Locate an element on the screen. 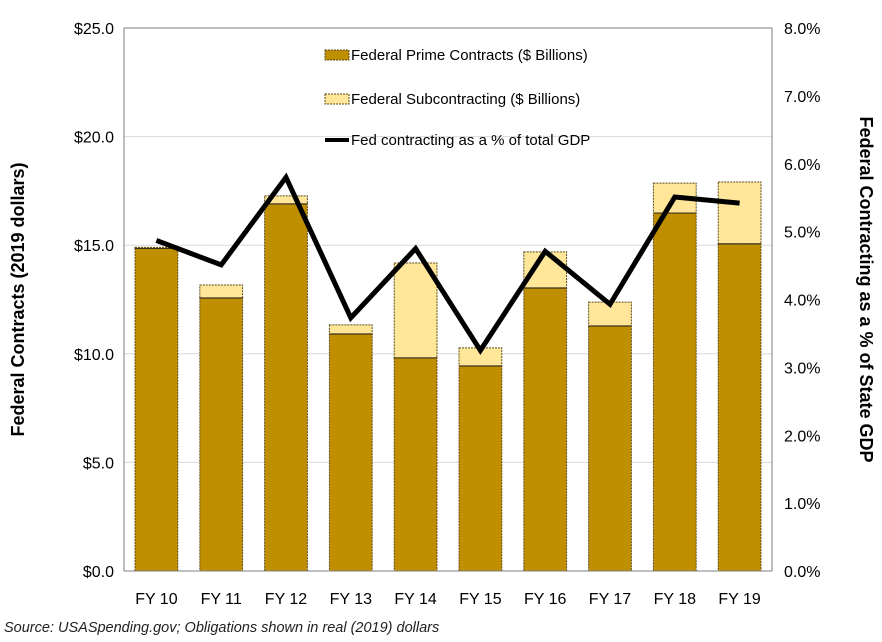  legend-label-prime: Federal Prime Contracts ($ Billions) is located at coordinates (469, 55).